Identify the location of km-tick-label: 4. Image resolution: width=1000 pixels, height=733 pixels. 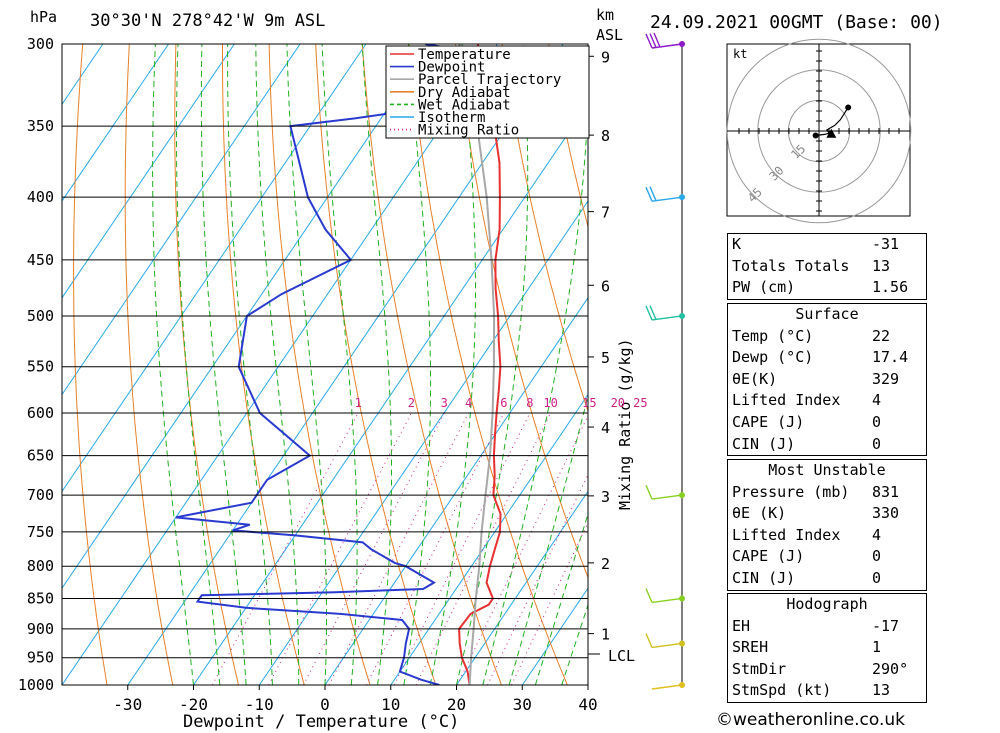
(605, 428).